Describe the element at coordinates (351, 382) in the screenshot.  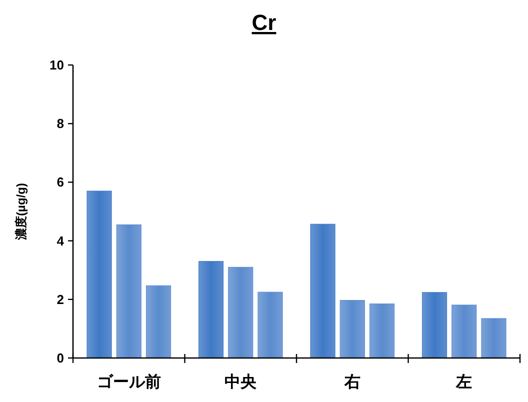
I see `x-tick-label: 右` at that location.